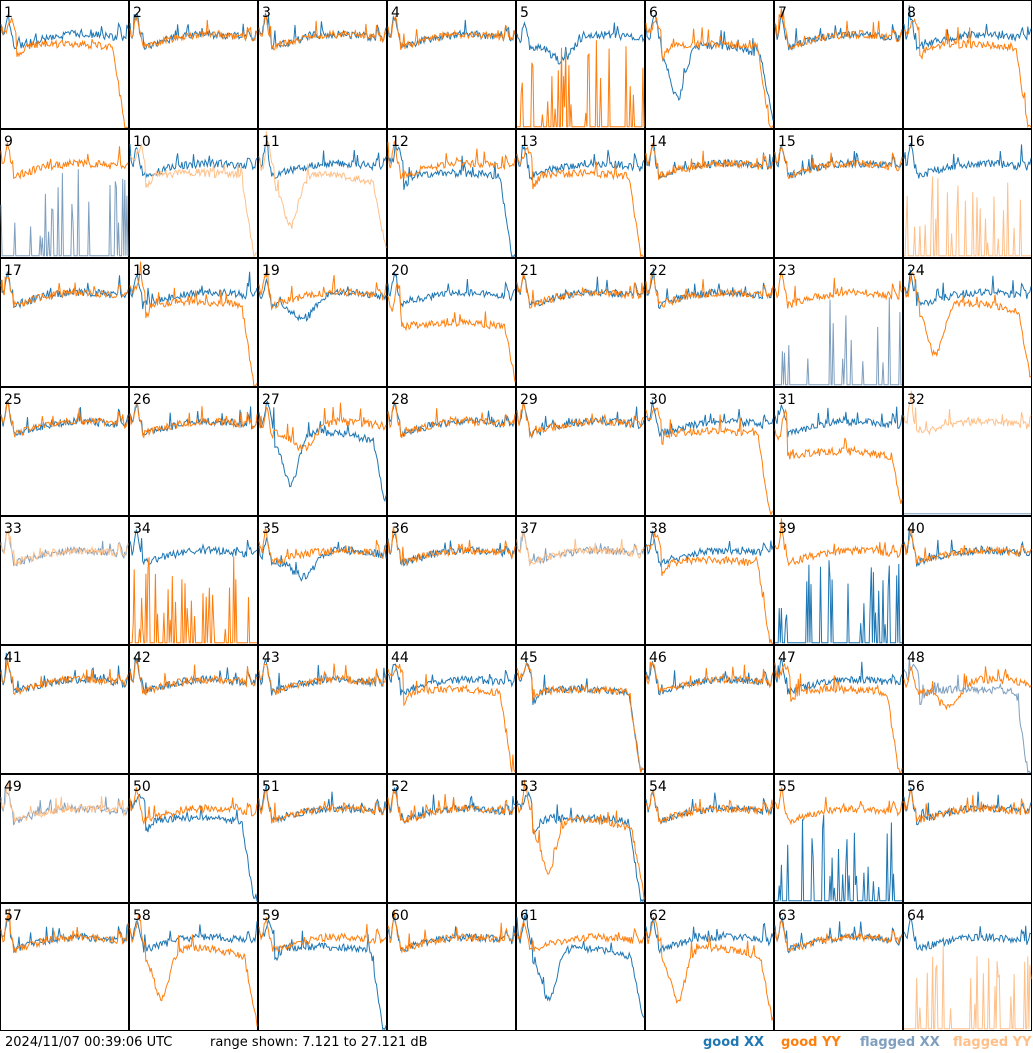  I want to click on panel-41: 41, so click(64, 709).